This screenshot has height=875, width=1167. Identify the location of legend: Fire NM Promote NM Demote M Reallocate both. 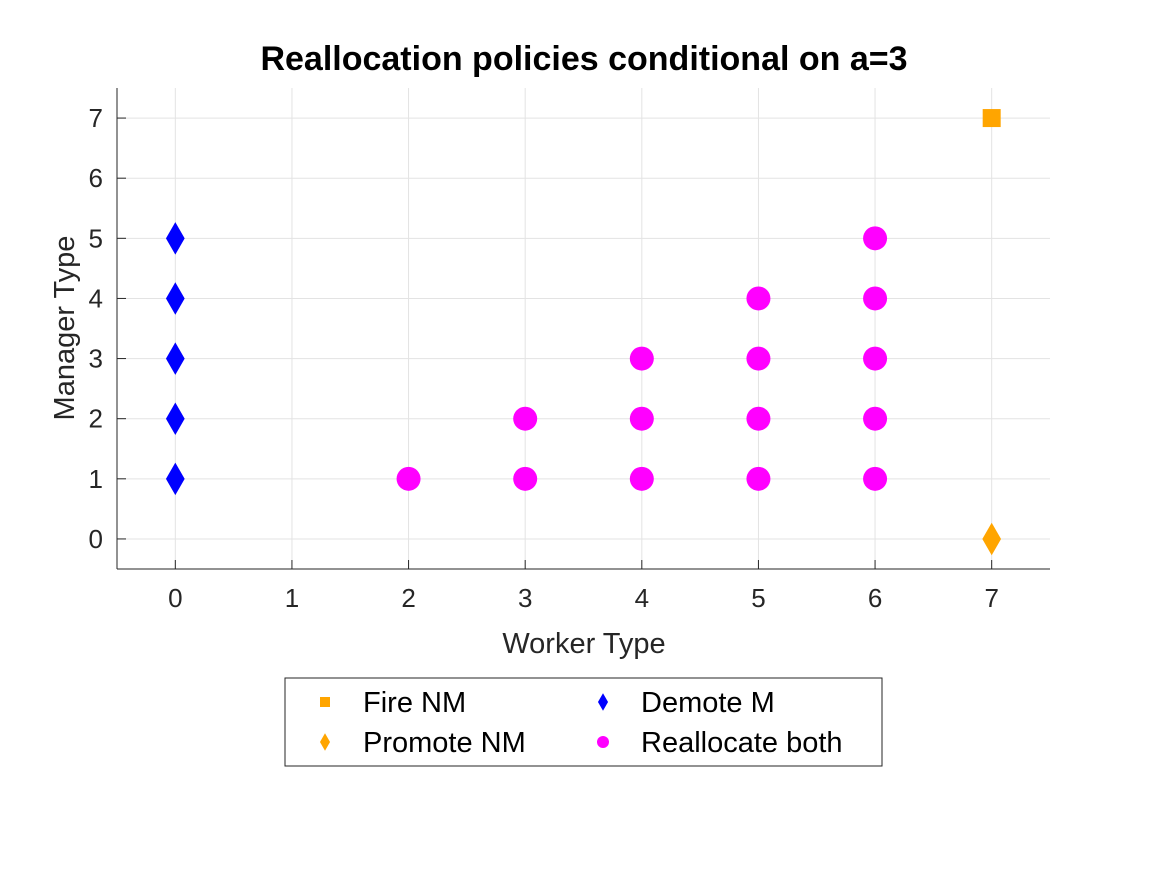
(583, 722).